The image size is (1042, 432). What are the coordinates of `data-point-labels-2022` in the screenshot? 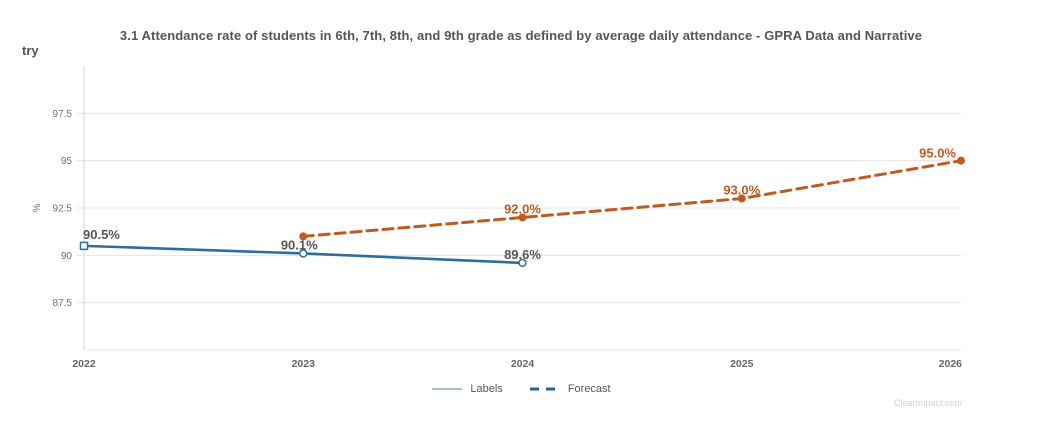 It's located at (84, 246).